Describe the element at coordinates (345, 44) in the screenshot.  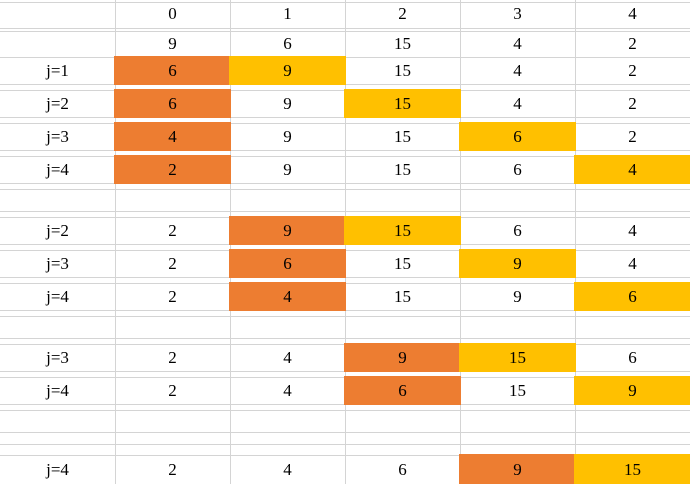
I see `sheet-row: 9 6 15 4 2` at that location.